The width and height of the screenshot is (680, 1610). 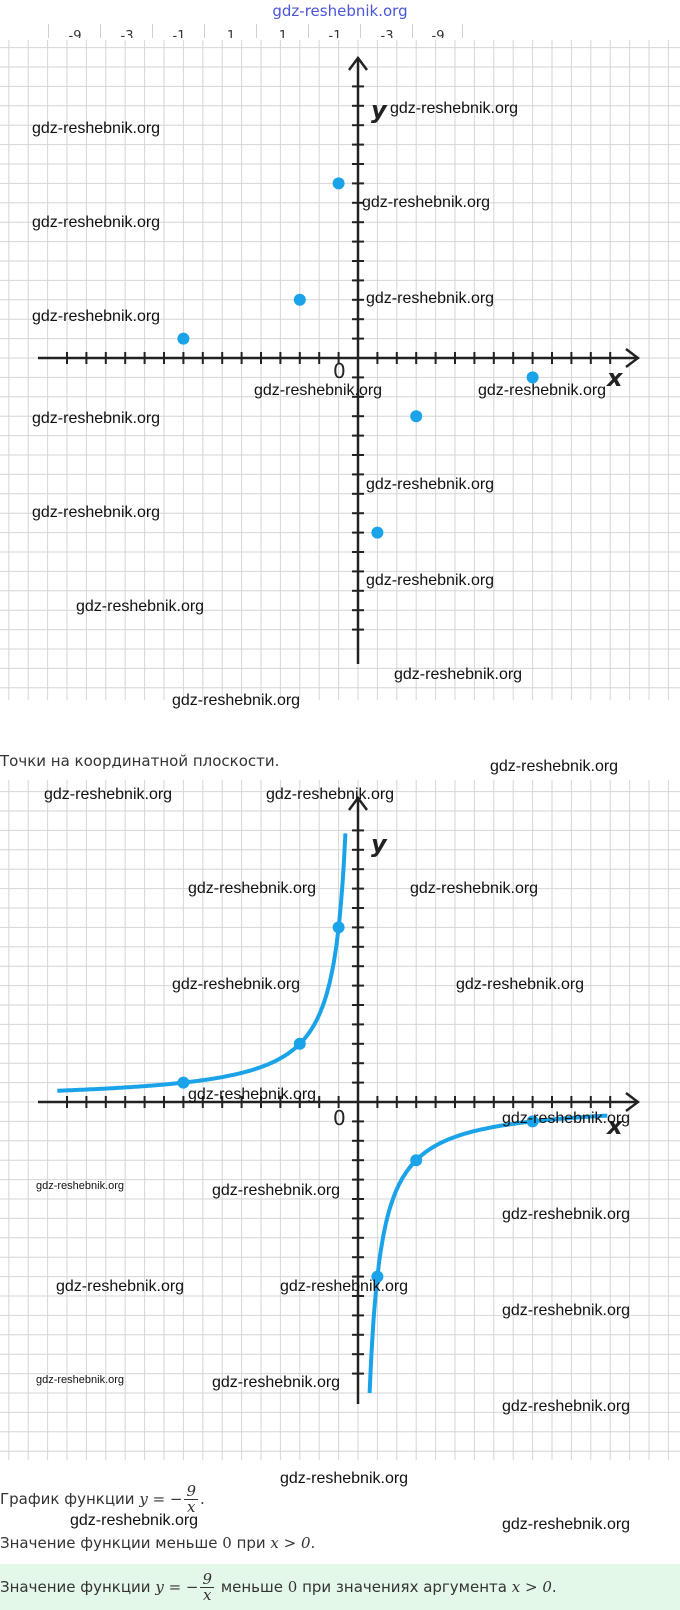 What do you see at coordinates (358, 358) in the screenshot?
I see `data-points` at bounding box center [358, 358].